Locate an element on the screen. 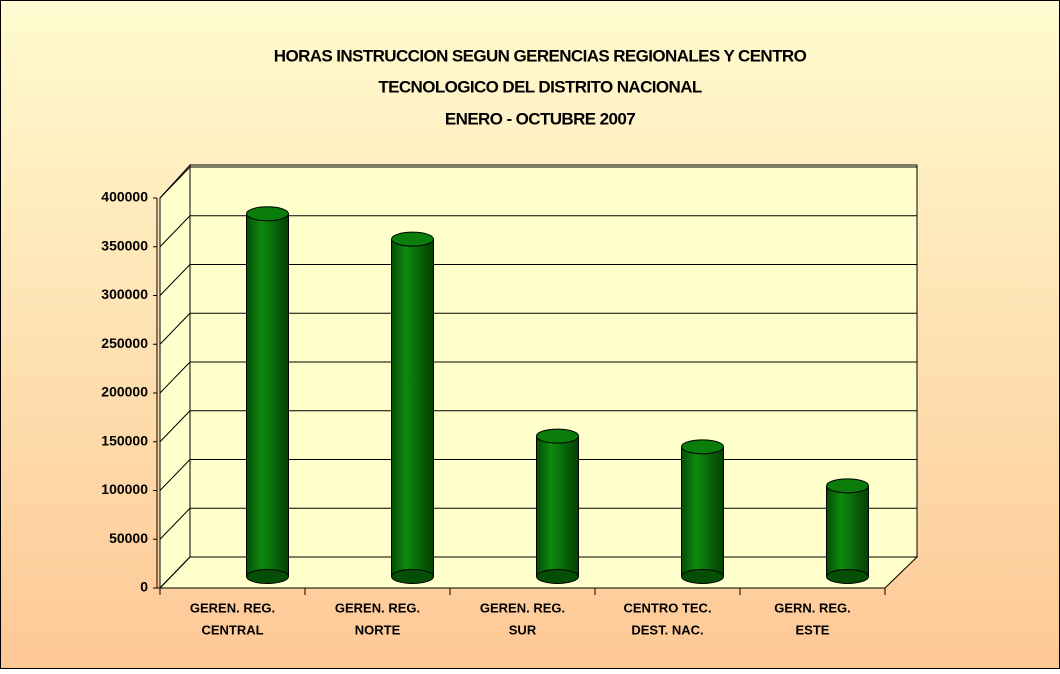 The image size is (1060, 674). y-tick-label: 50000 is located at coordinates (128, 538).